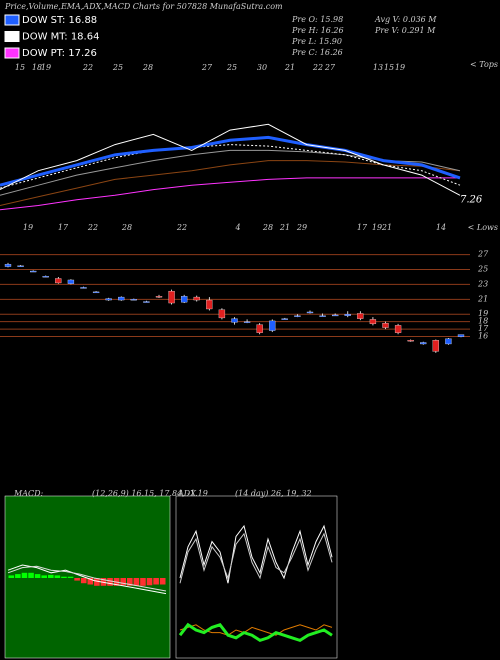  I want to click on top-date-label: 21, so click(289, 67).